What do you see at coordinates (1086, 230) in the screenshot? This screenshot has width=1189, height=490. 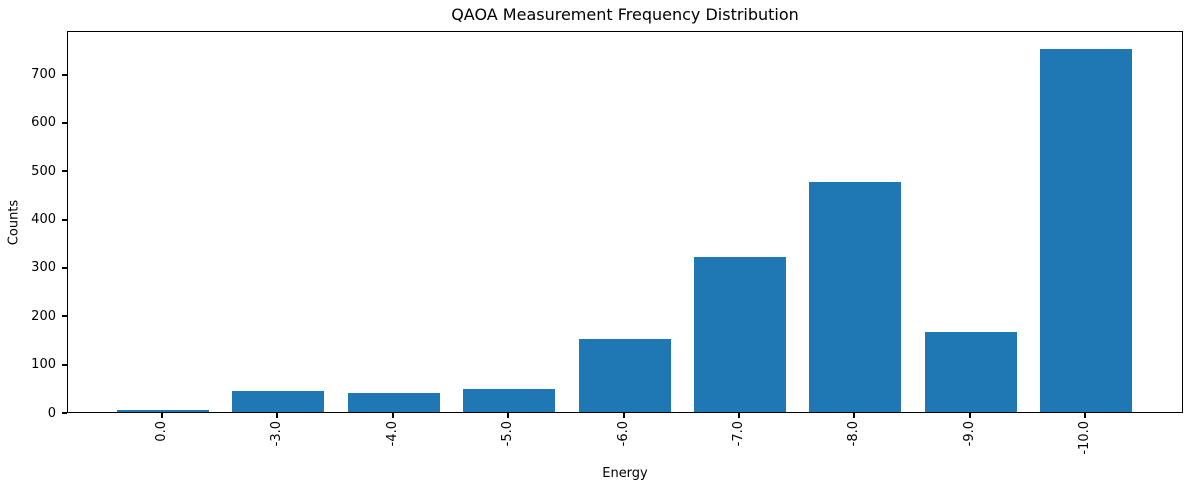 I see `bar--10.0` at bounding box center [1086, 230].